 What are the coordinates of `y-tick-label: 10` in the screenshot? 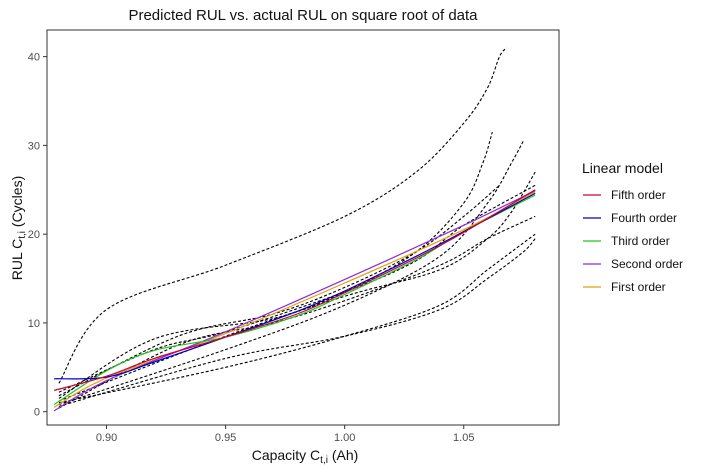 It's located at (34, 324).